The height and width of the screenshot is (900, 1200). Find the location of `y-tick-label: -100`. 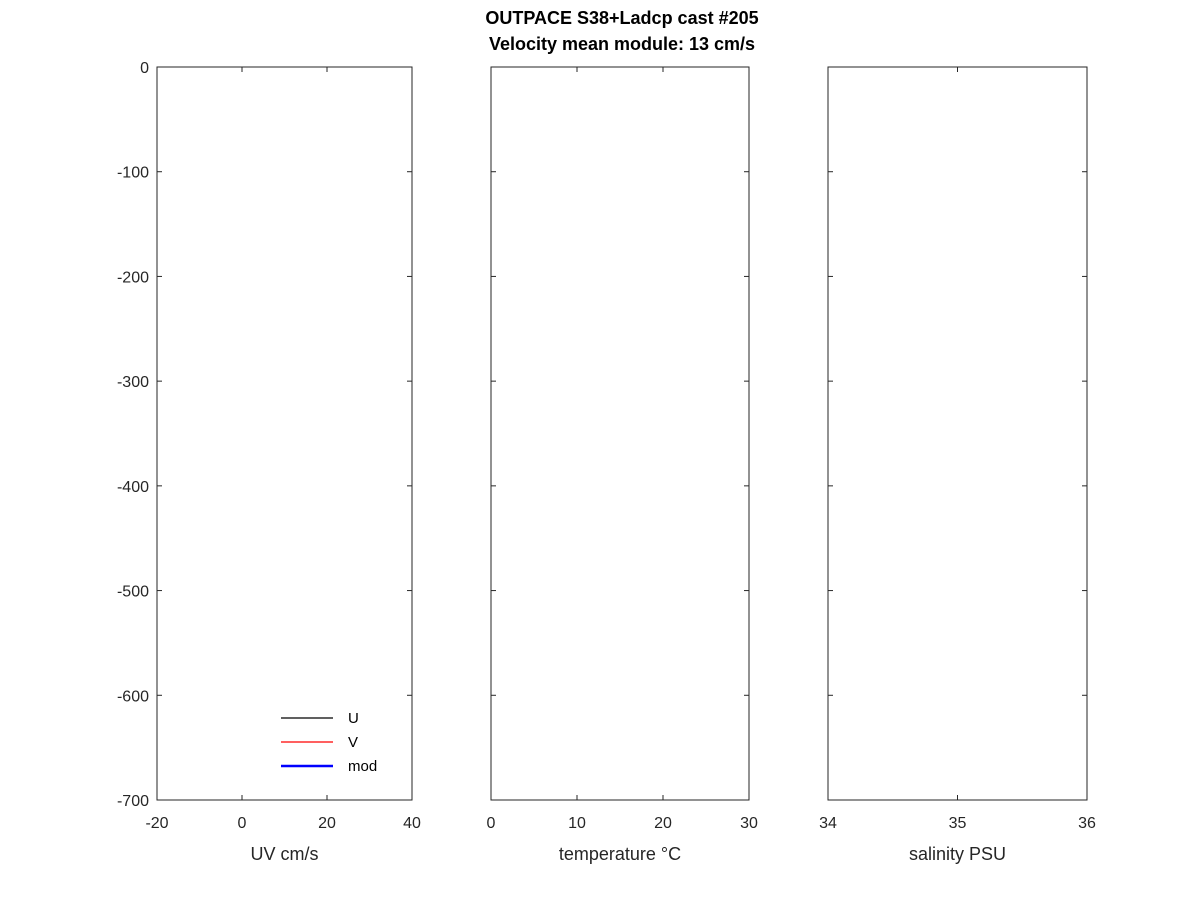

y-tick-label: -100 is located at coordinates (133, 173).